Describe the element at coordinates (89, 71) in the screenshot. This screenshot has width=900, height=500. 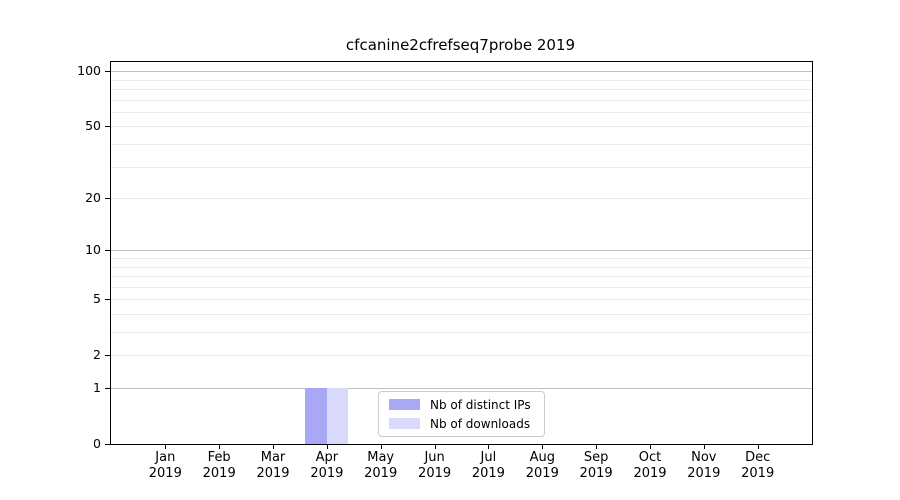
I see `y-tick-label: 100` at that location.